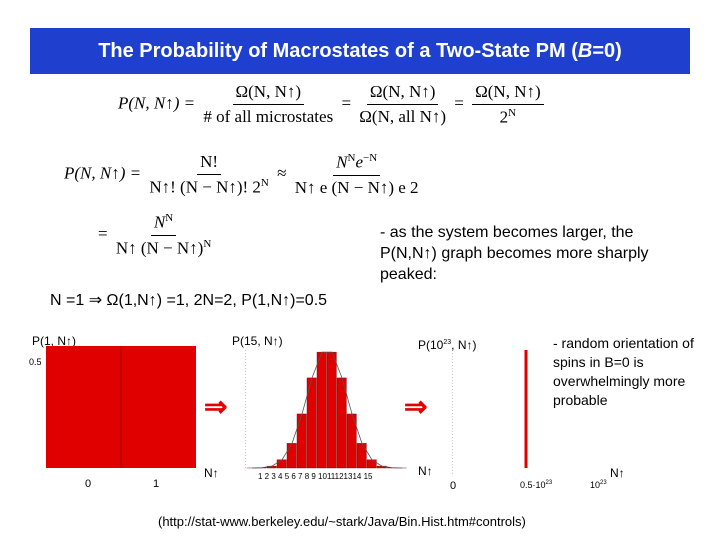 The width and height of the screenshot is (720, 540). I want to click on n1-line: N =1 ⇒ Ω(1,N↑) =1, 2N=2, P(1,N↑)=0.5, so click(189, 300).